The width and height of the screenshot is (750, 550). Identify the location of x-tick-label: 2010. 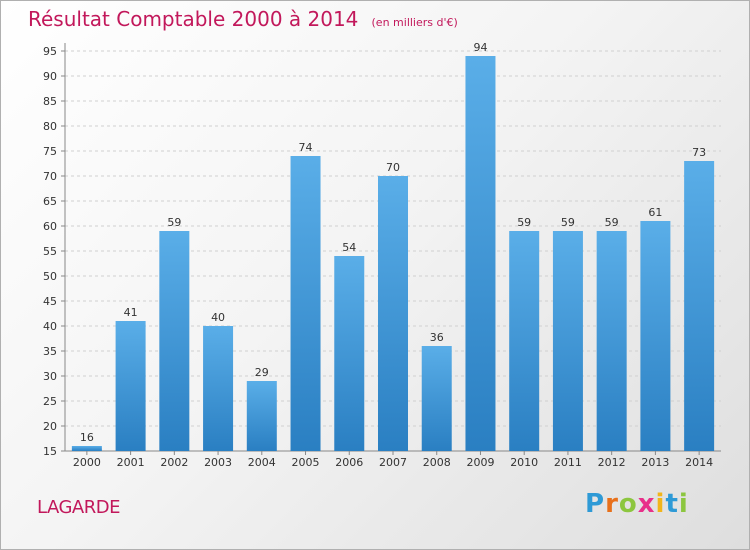
(524, 462).